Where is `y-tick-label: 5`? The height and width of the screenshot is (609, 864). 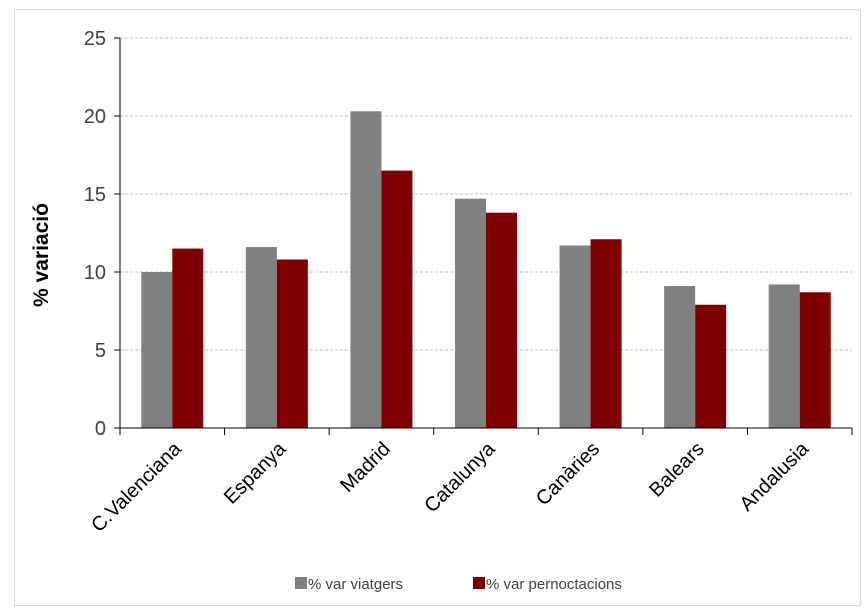
y-tick-label: 5 is located at coordinates (100, 351).